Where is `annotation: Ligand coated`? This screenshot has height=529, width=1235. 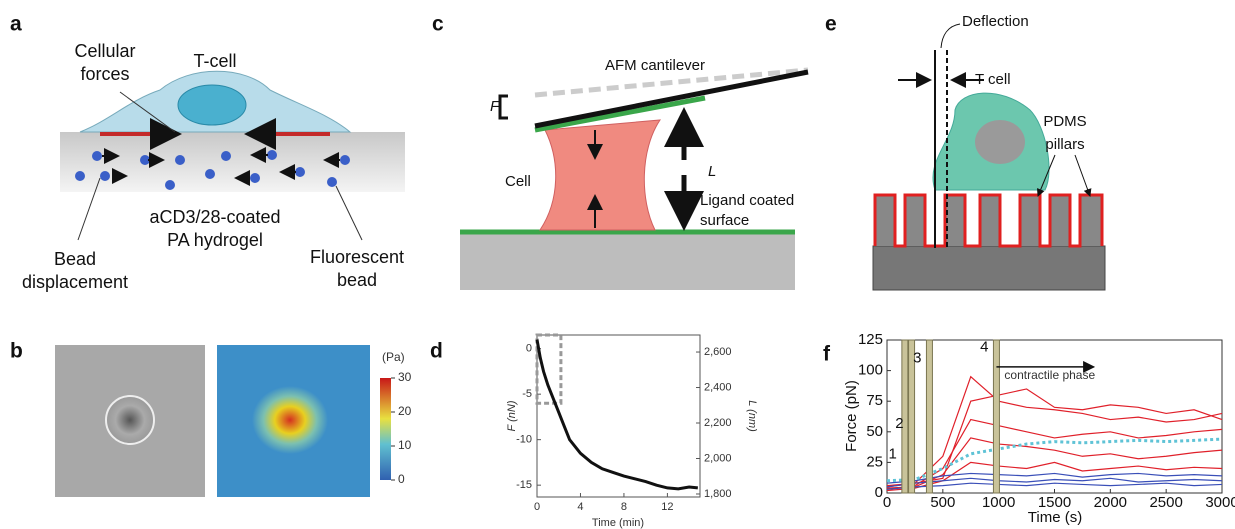
annotation: Ligand coated is located at coordinates (747, 200).